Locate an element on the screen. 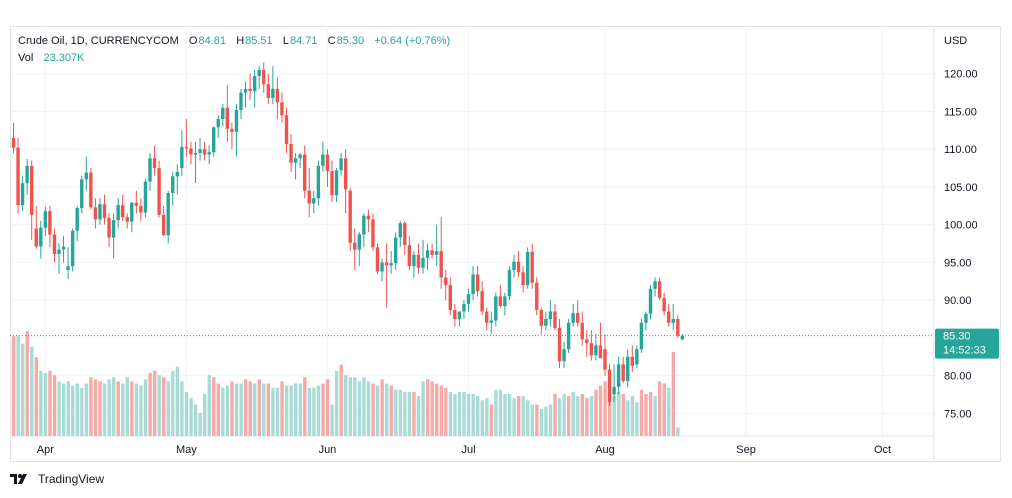  tradingview-logo: TradingView is located at coordinates (57, 479).